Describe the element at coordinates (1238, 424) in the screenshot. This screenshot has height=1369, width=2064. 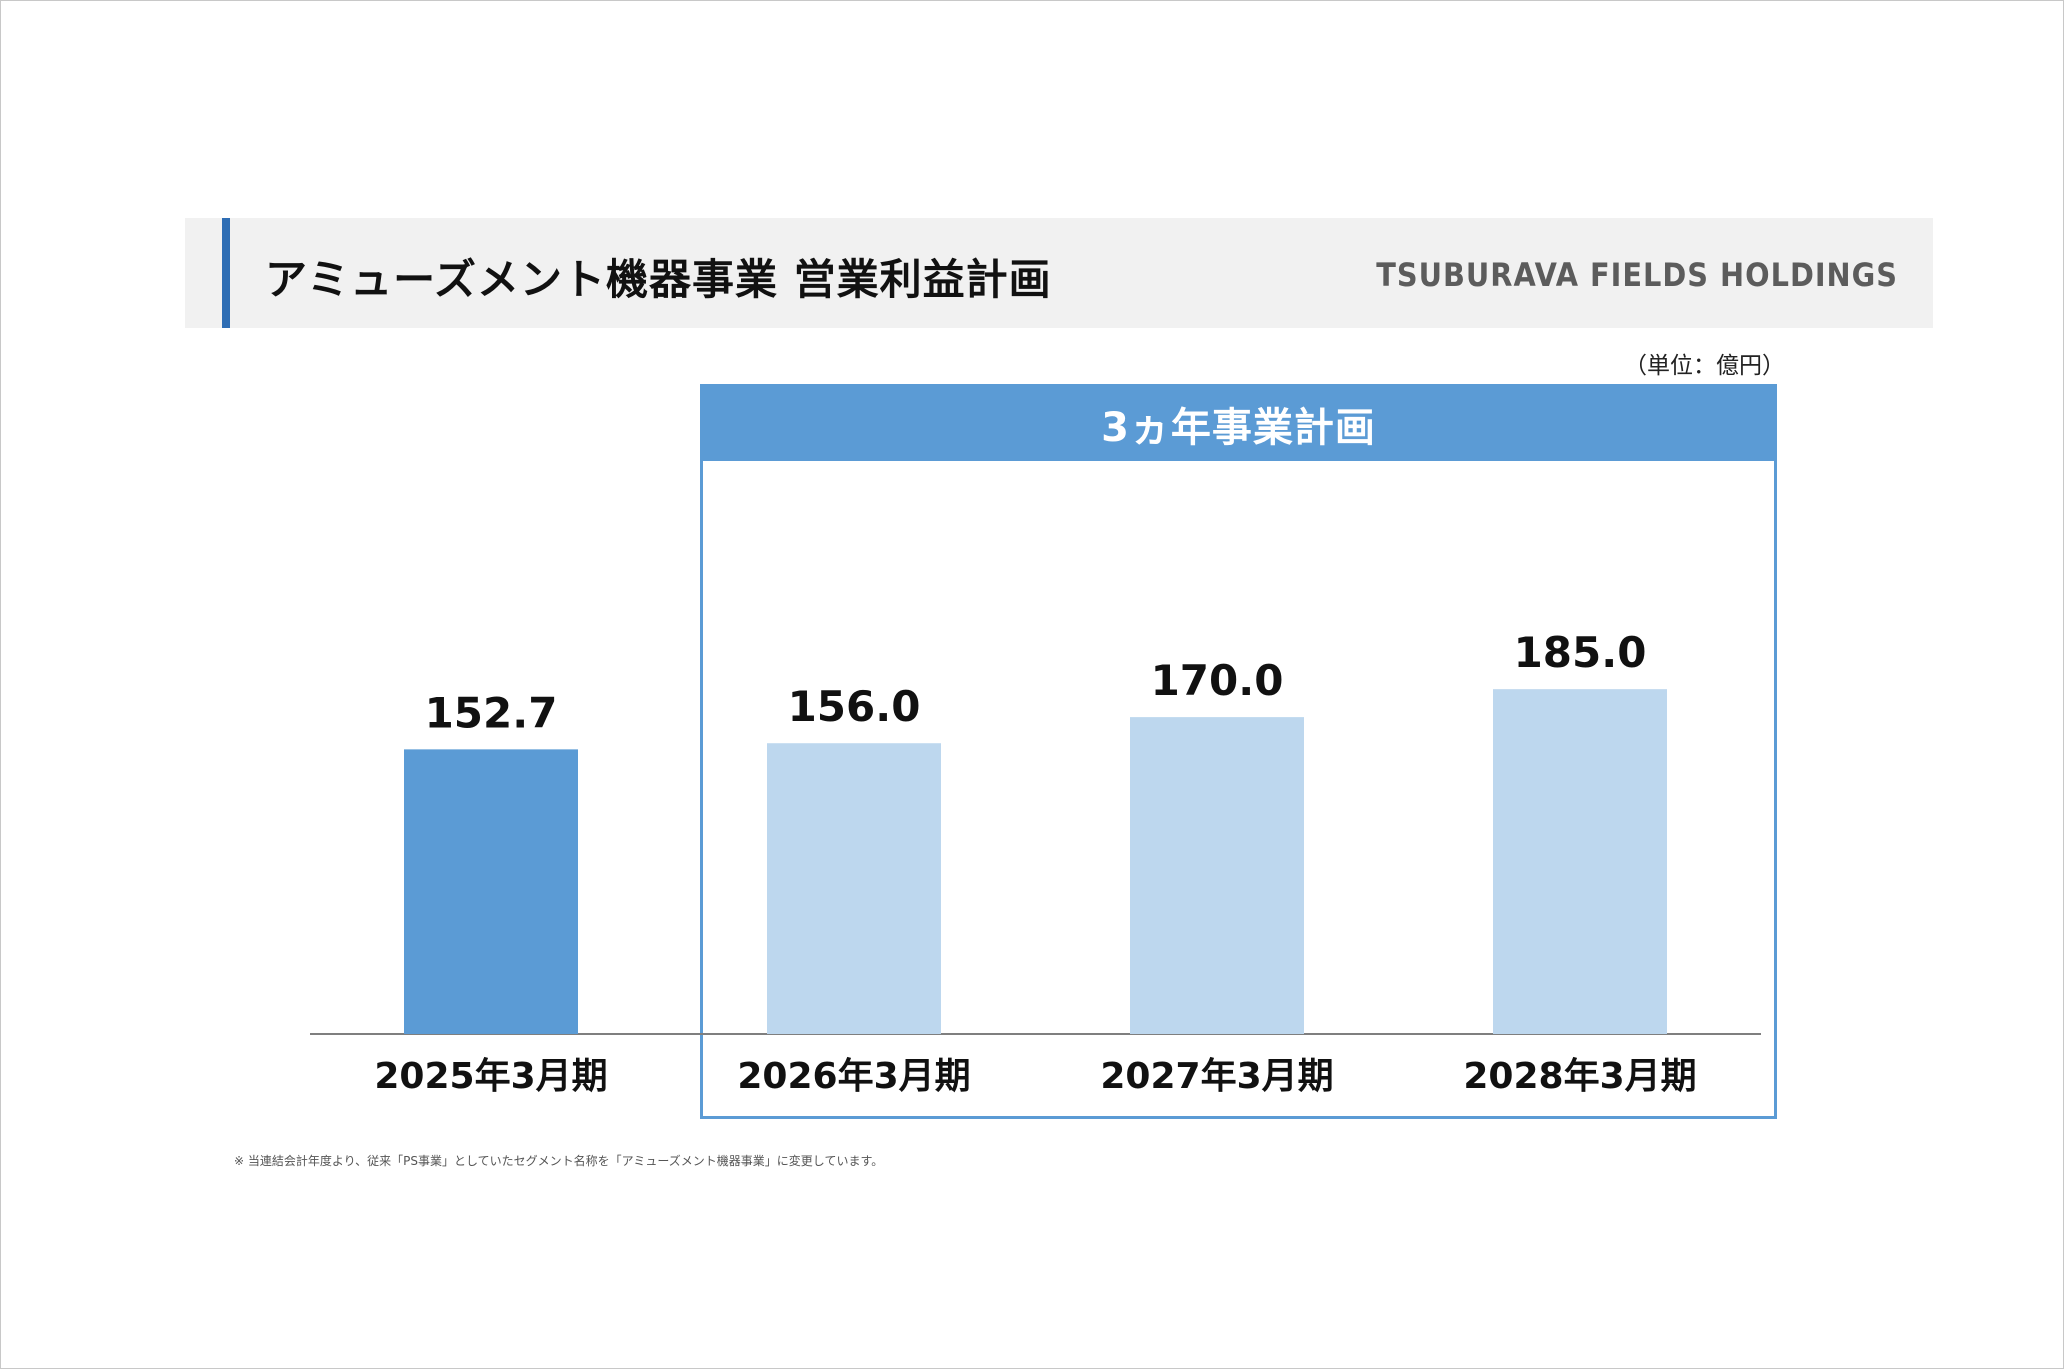
I see `plan-period-title: 3ヵ年事業計画` at that location.